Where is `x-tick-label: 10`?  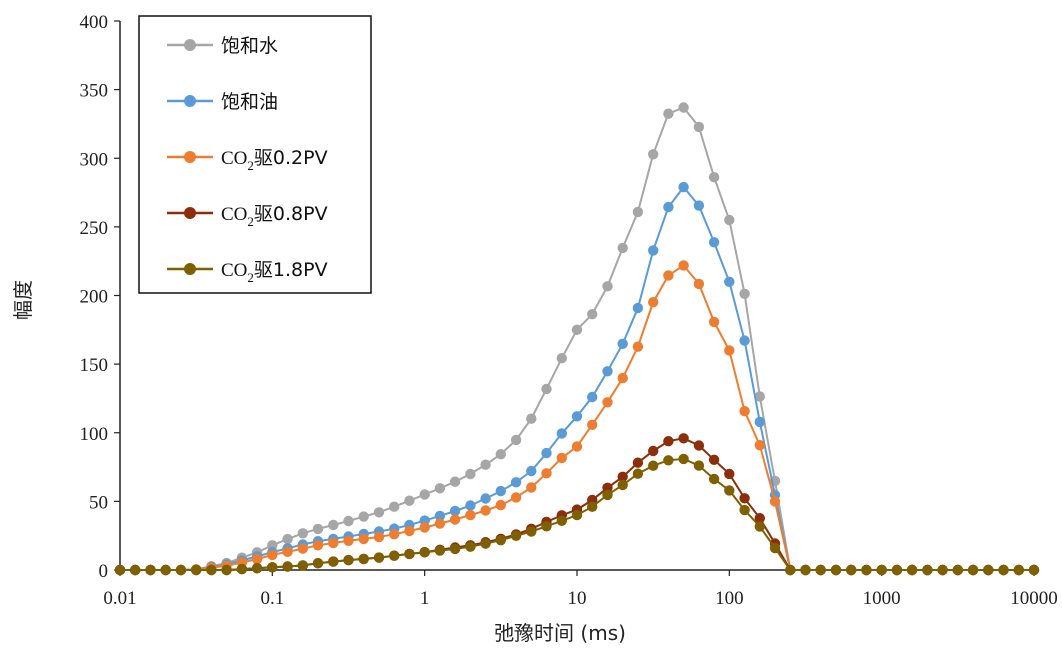
x-tick-label: 10 is located at coordinates (577, 598).